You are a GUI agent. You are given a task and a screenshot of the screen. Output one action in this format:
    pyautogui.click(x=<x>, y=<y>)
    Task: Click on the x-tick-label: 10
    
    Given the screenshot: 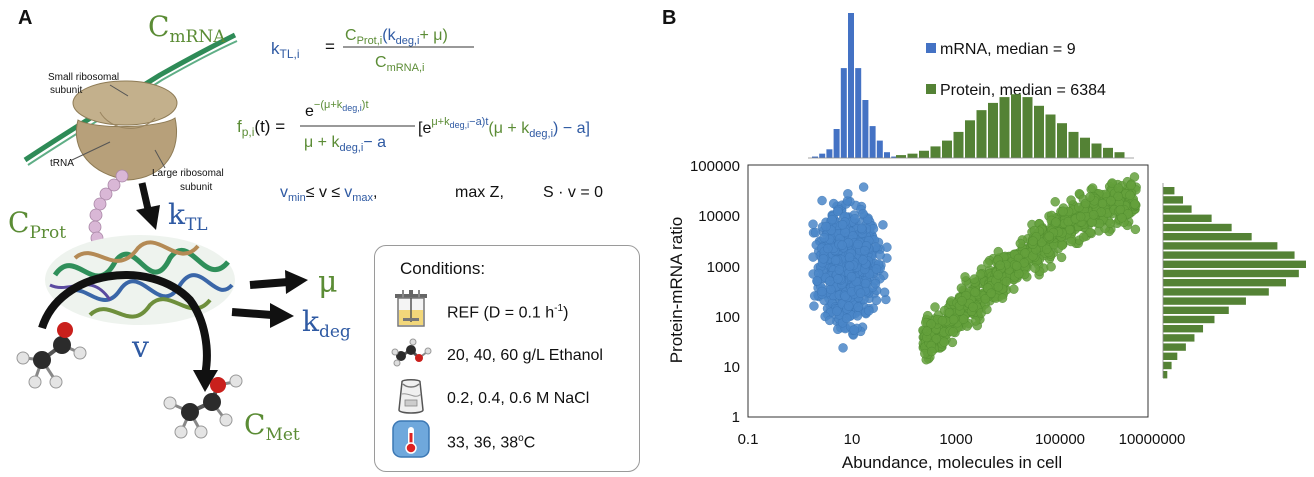 What is the action you would take?
    pyautogui.click(x=852, y=439)
    